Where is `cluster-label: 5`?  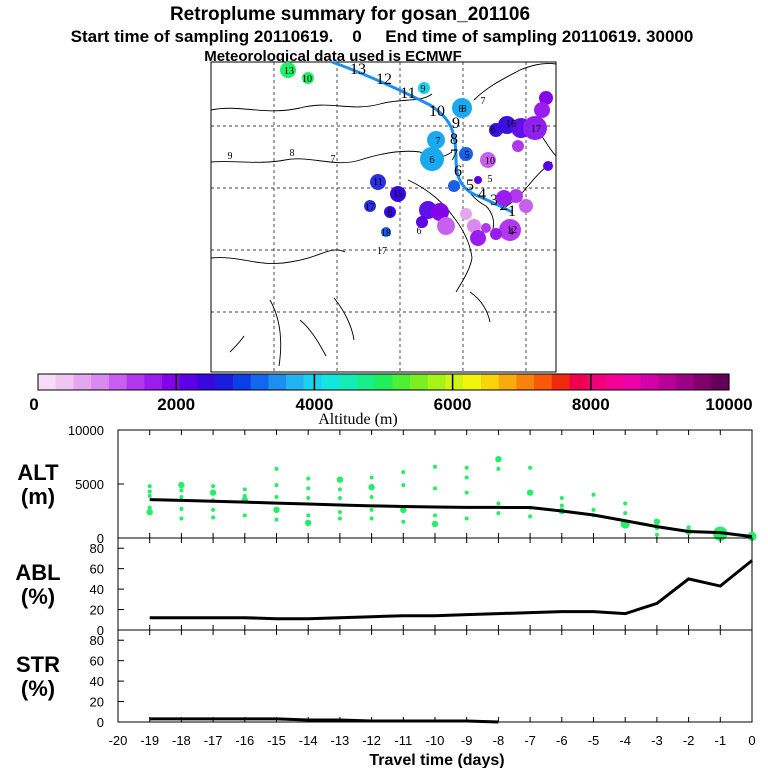 cluster-label: 5 is located at coordinates (490, 179).